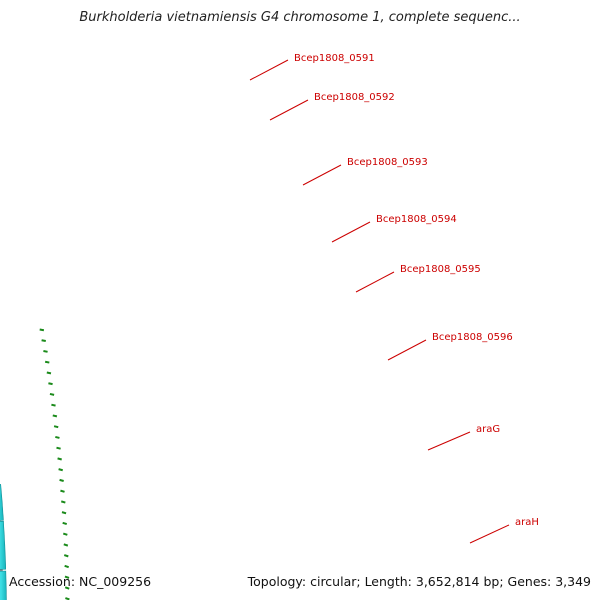 This screenshot has height=600, width=600. What do you see at coordinates (416, 219) in the screenshot?
I see `feature-label: Bcep1808_0594` at bounding box center [416, 219].